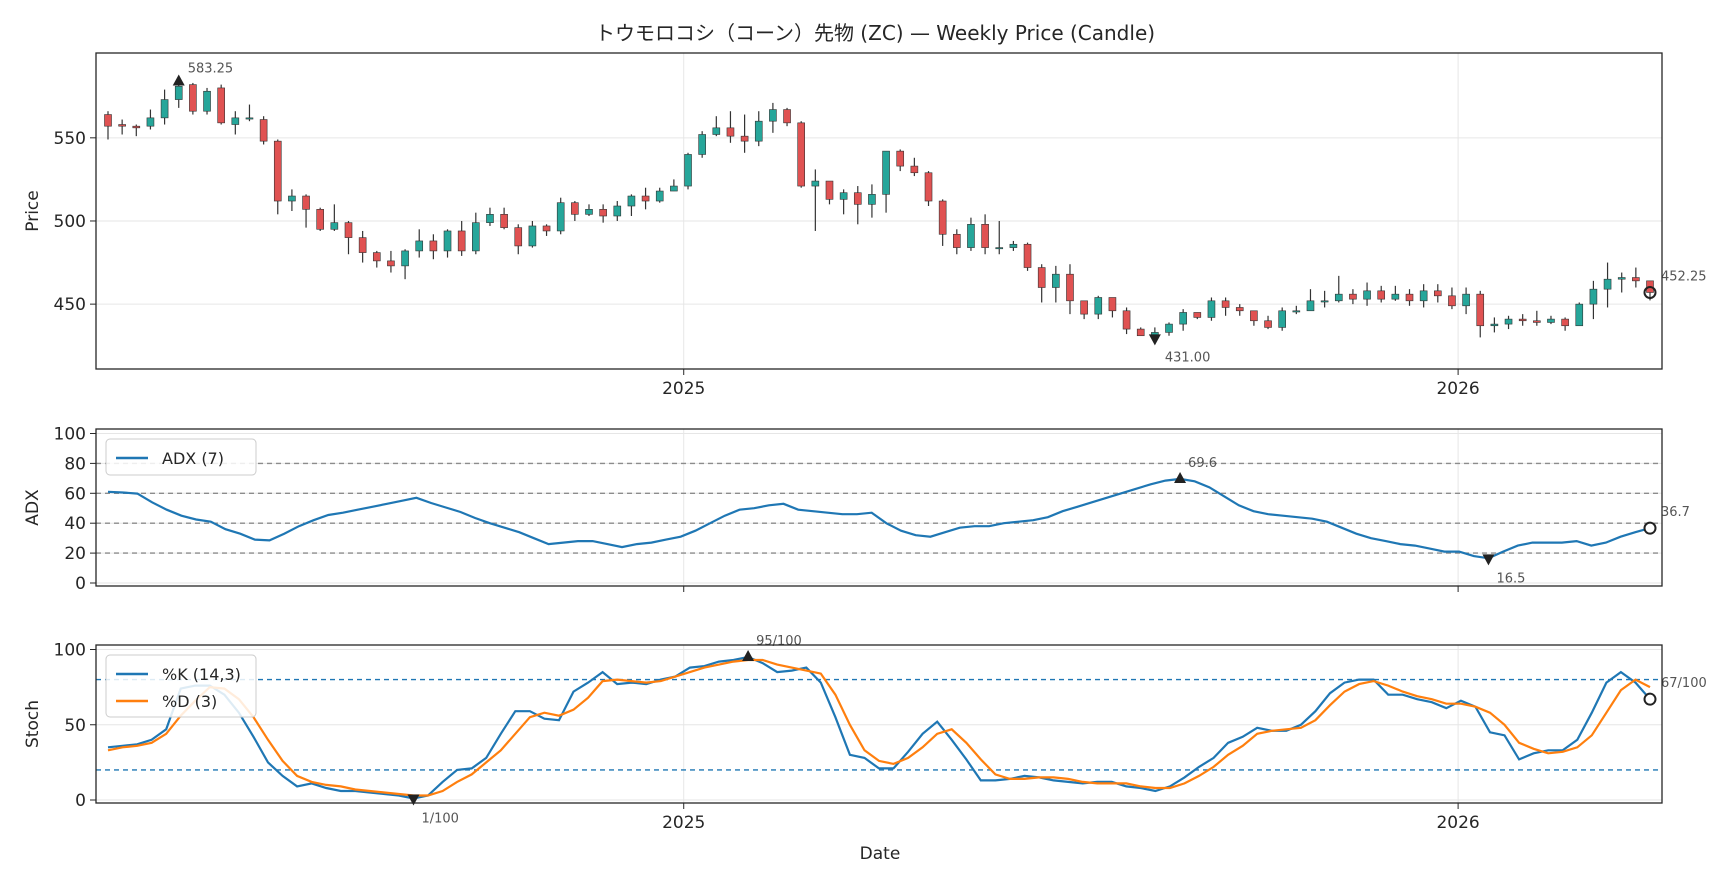  What do you see at coordinates (1457, 389) in the screenshot?
I see `x-tick-label: 2026` at bounding box center [1457, 389].